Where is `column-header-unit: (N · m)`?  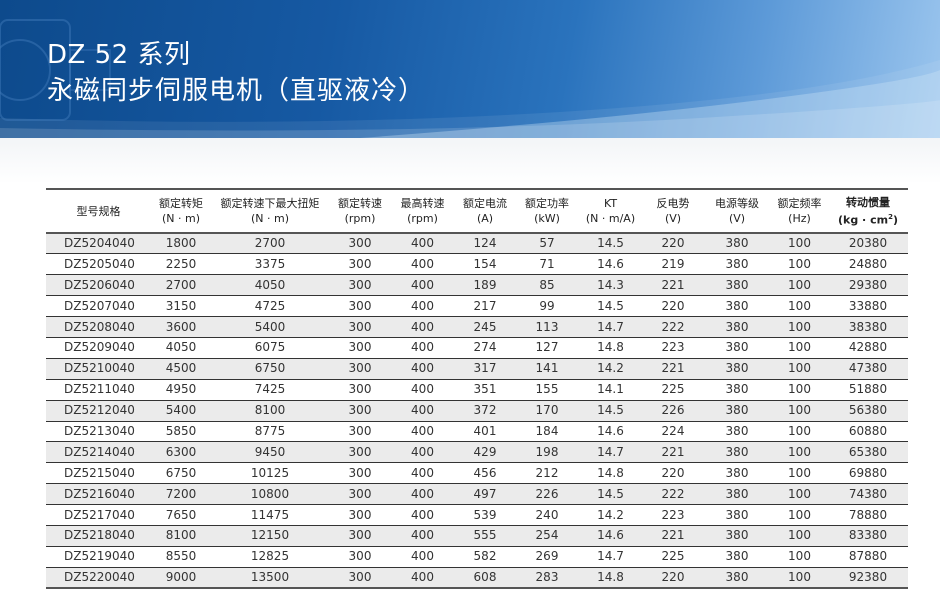 column-header-unit: (N · m) is located at coordinates (181, 218).